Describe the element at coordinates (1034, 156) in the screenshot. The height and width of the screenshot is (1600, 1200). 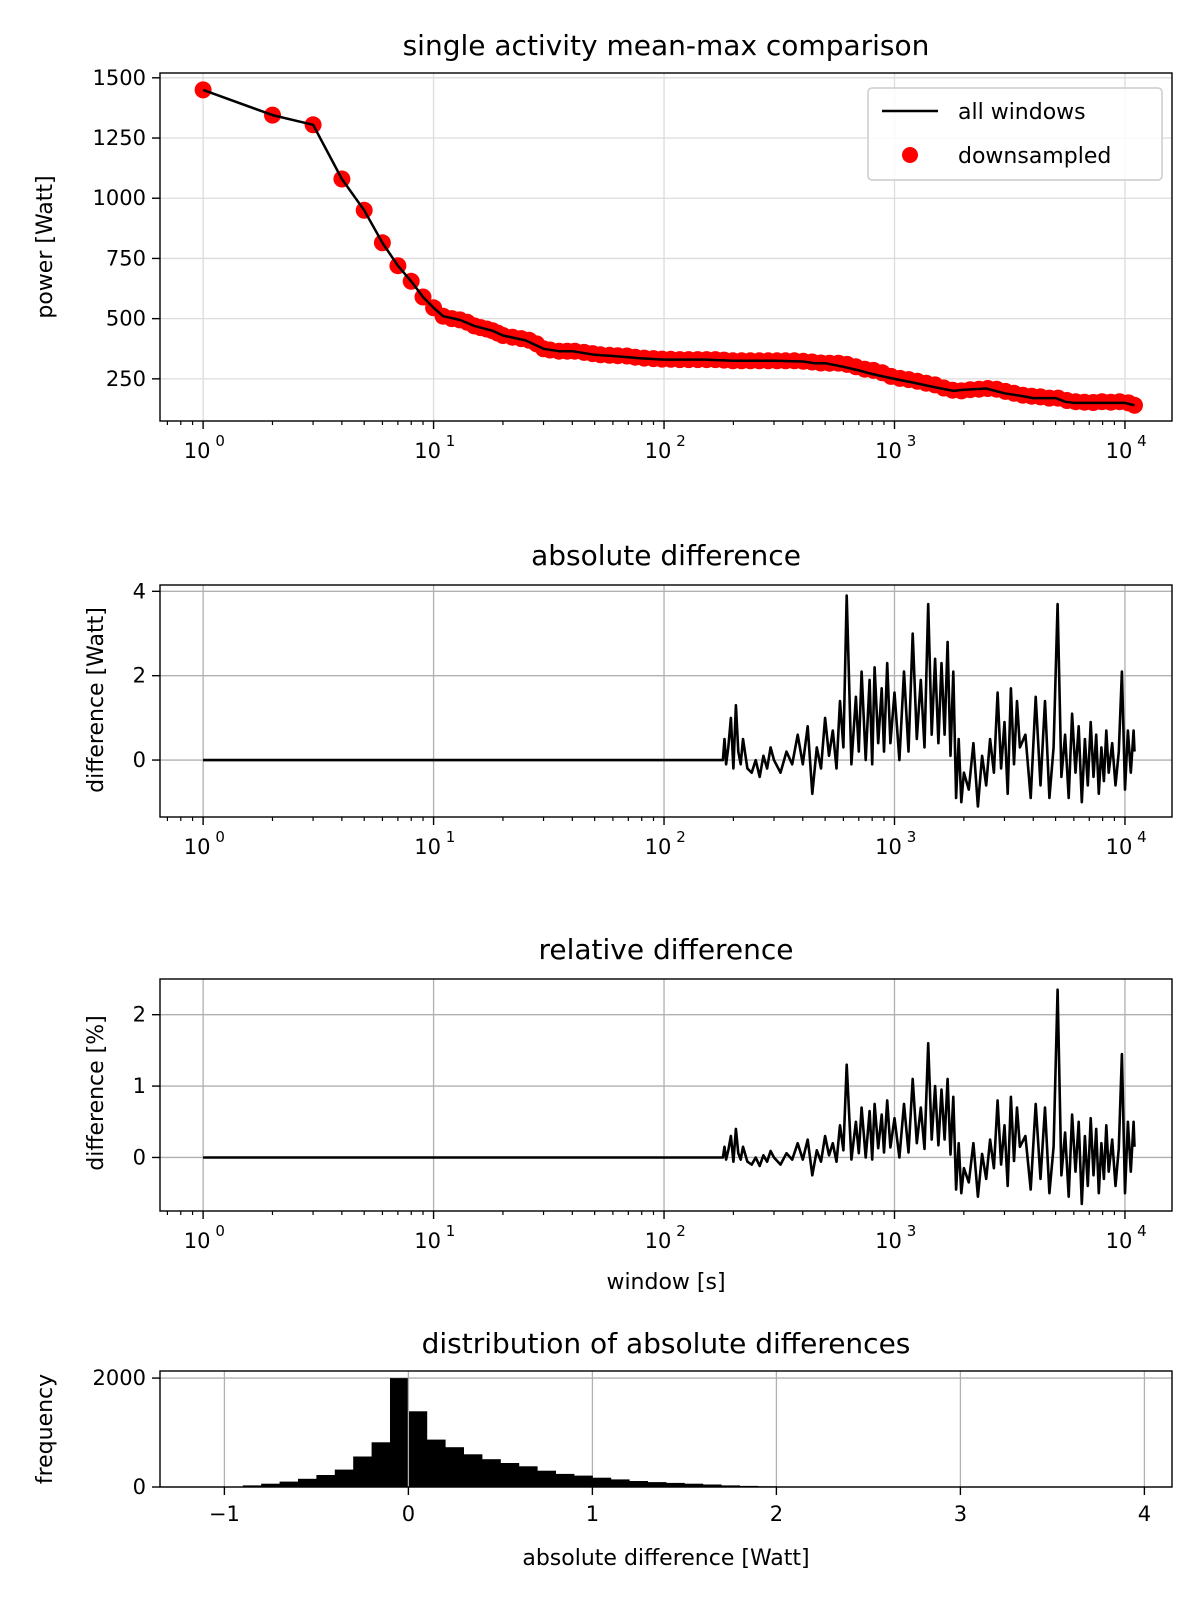
I see `legend-entry-downsampled: downsampled` at that location.